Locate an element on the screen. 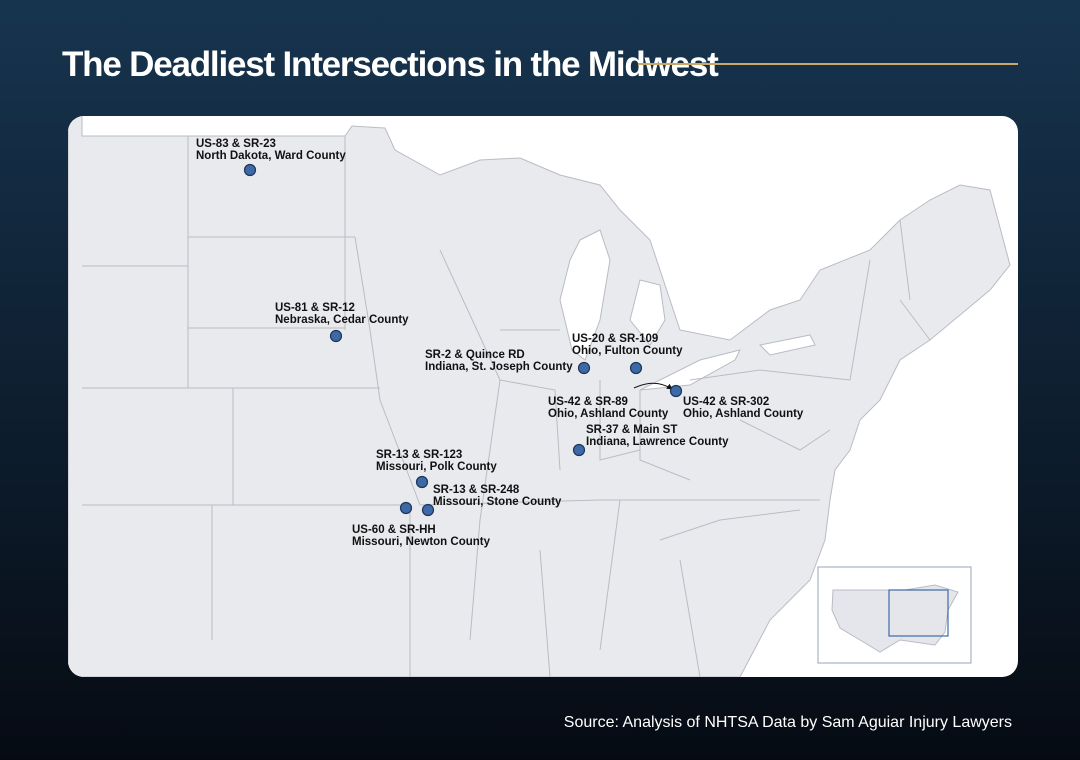  lake-erie is located at coordinates (690, 370).